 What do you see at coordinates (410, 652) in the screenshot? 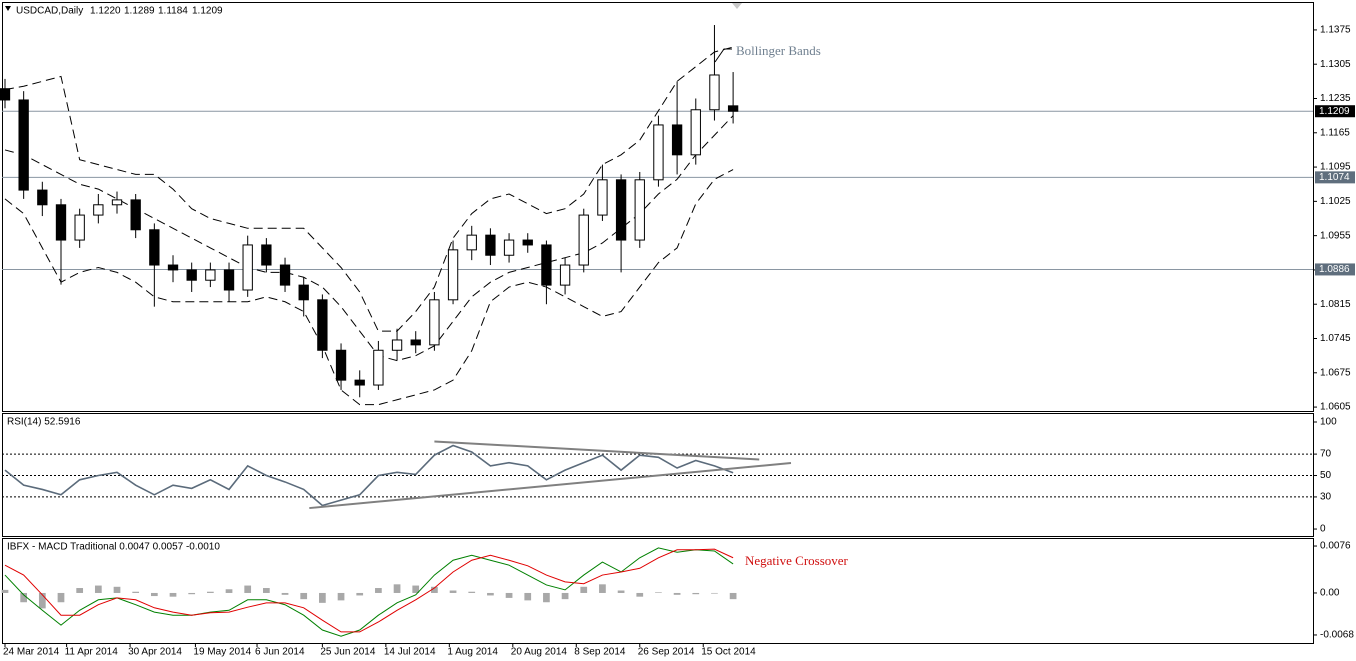
I see `x-tick-label: 14 Jul 2014` at bounding box center [410, 652].